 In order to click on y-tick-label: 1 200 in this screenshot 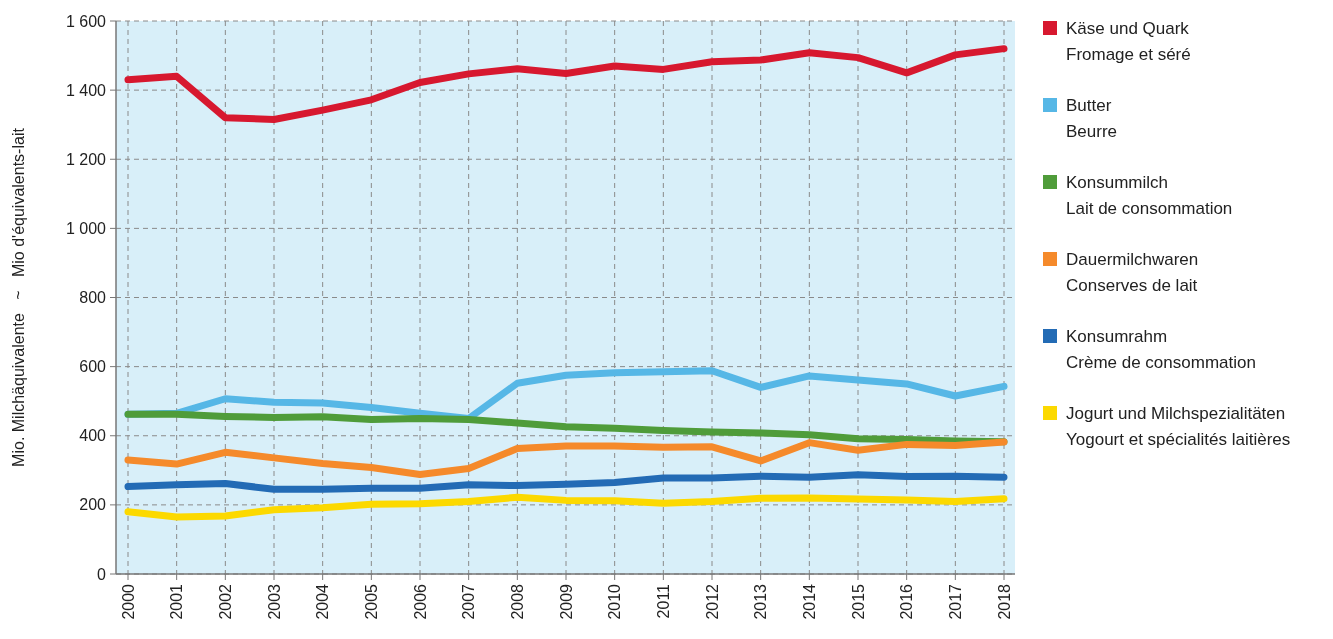, I will do `click(86, 159)`.